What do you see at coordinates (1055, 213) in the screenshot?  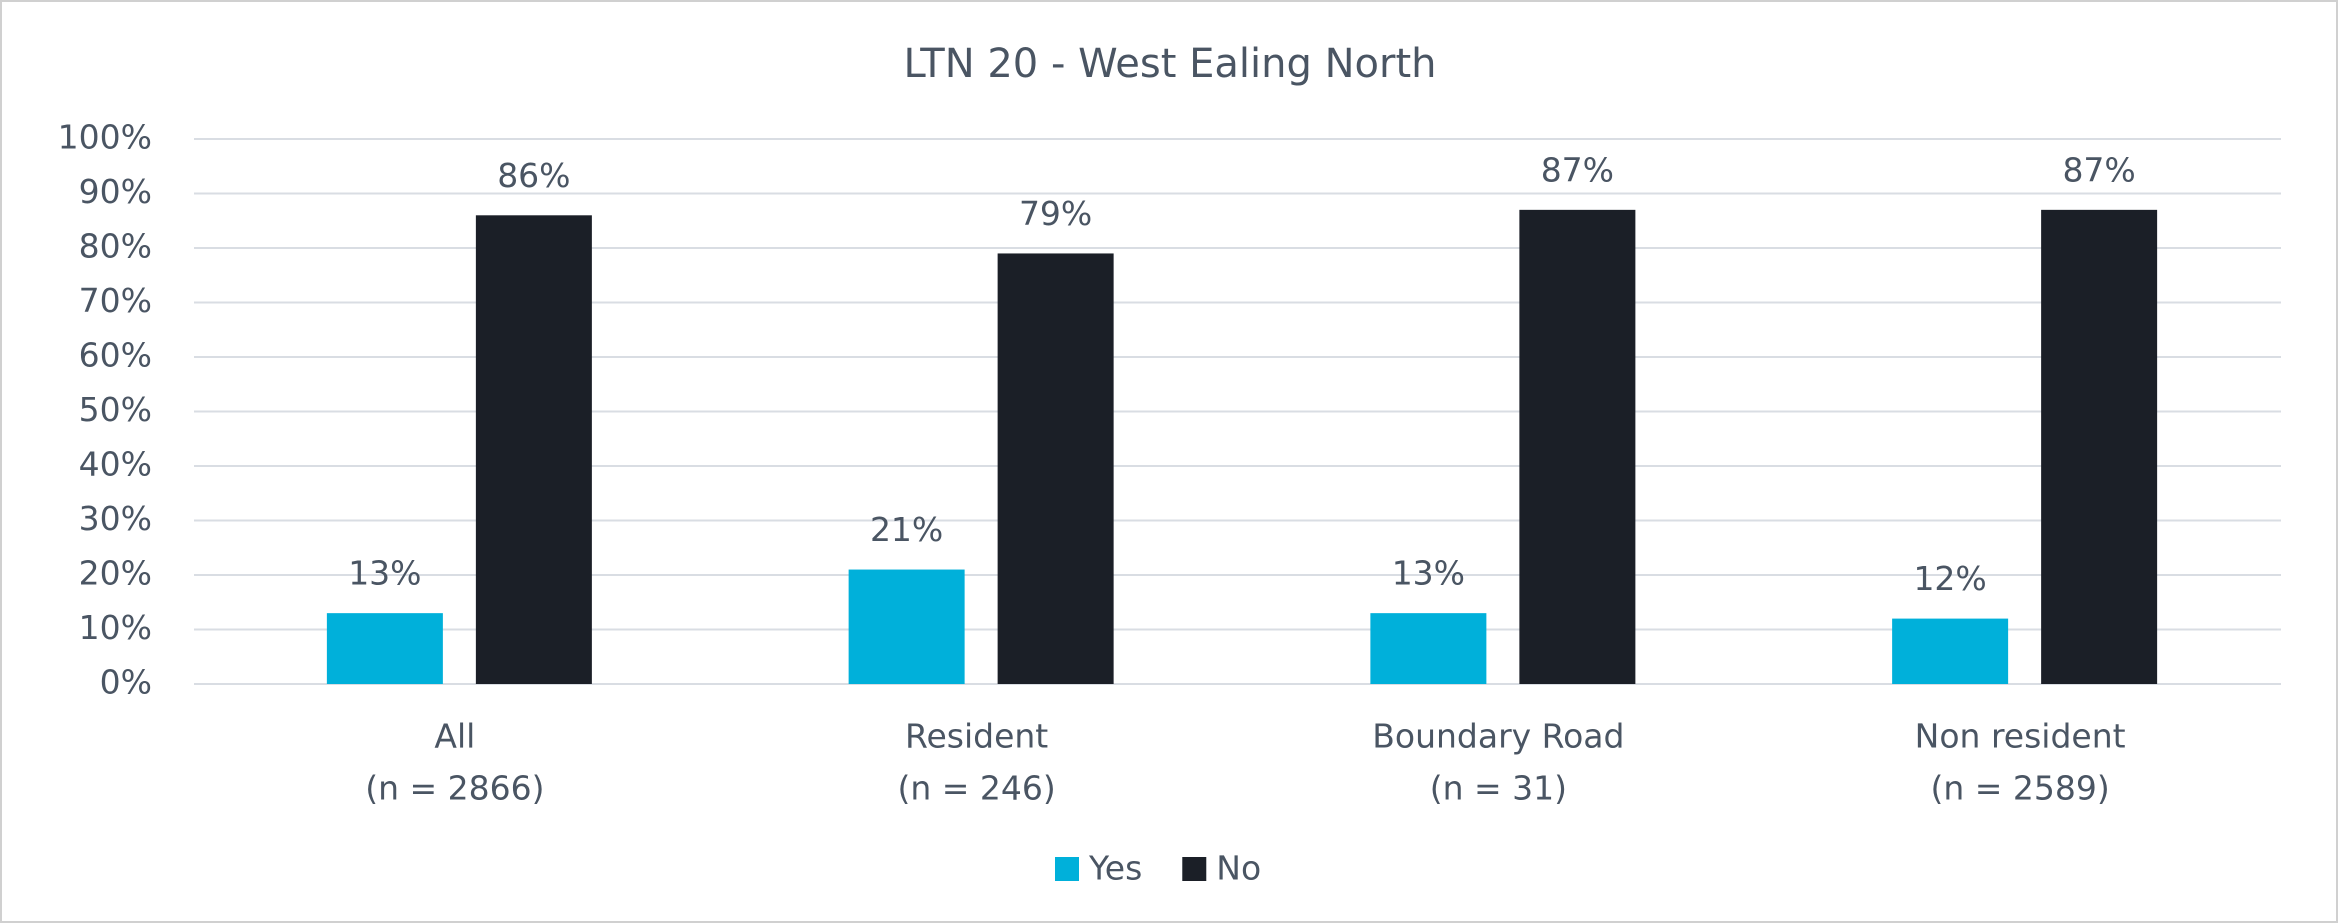 I see `data-label: 79%` at bounding box center [1055, 213].